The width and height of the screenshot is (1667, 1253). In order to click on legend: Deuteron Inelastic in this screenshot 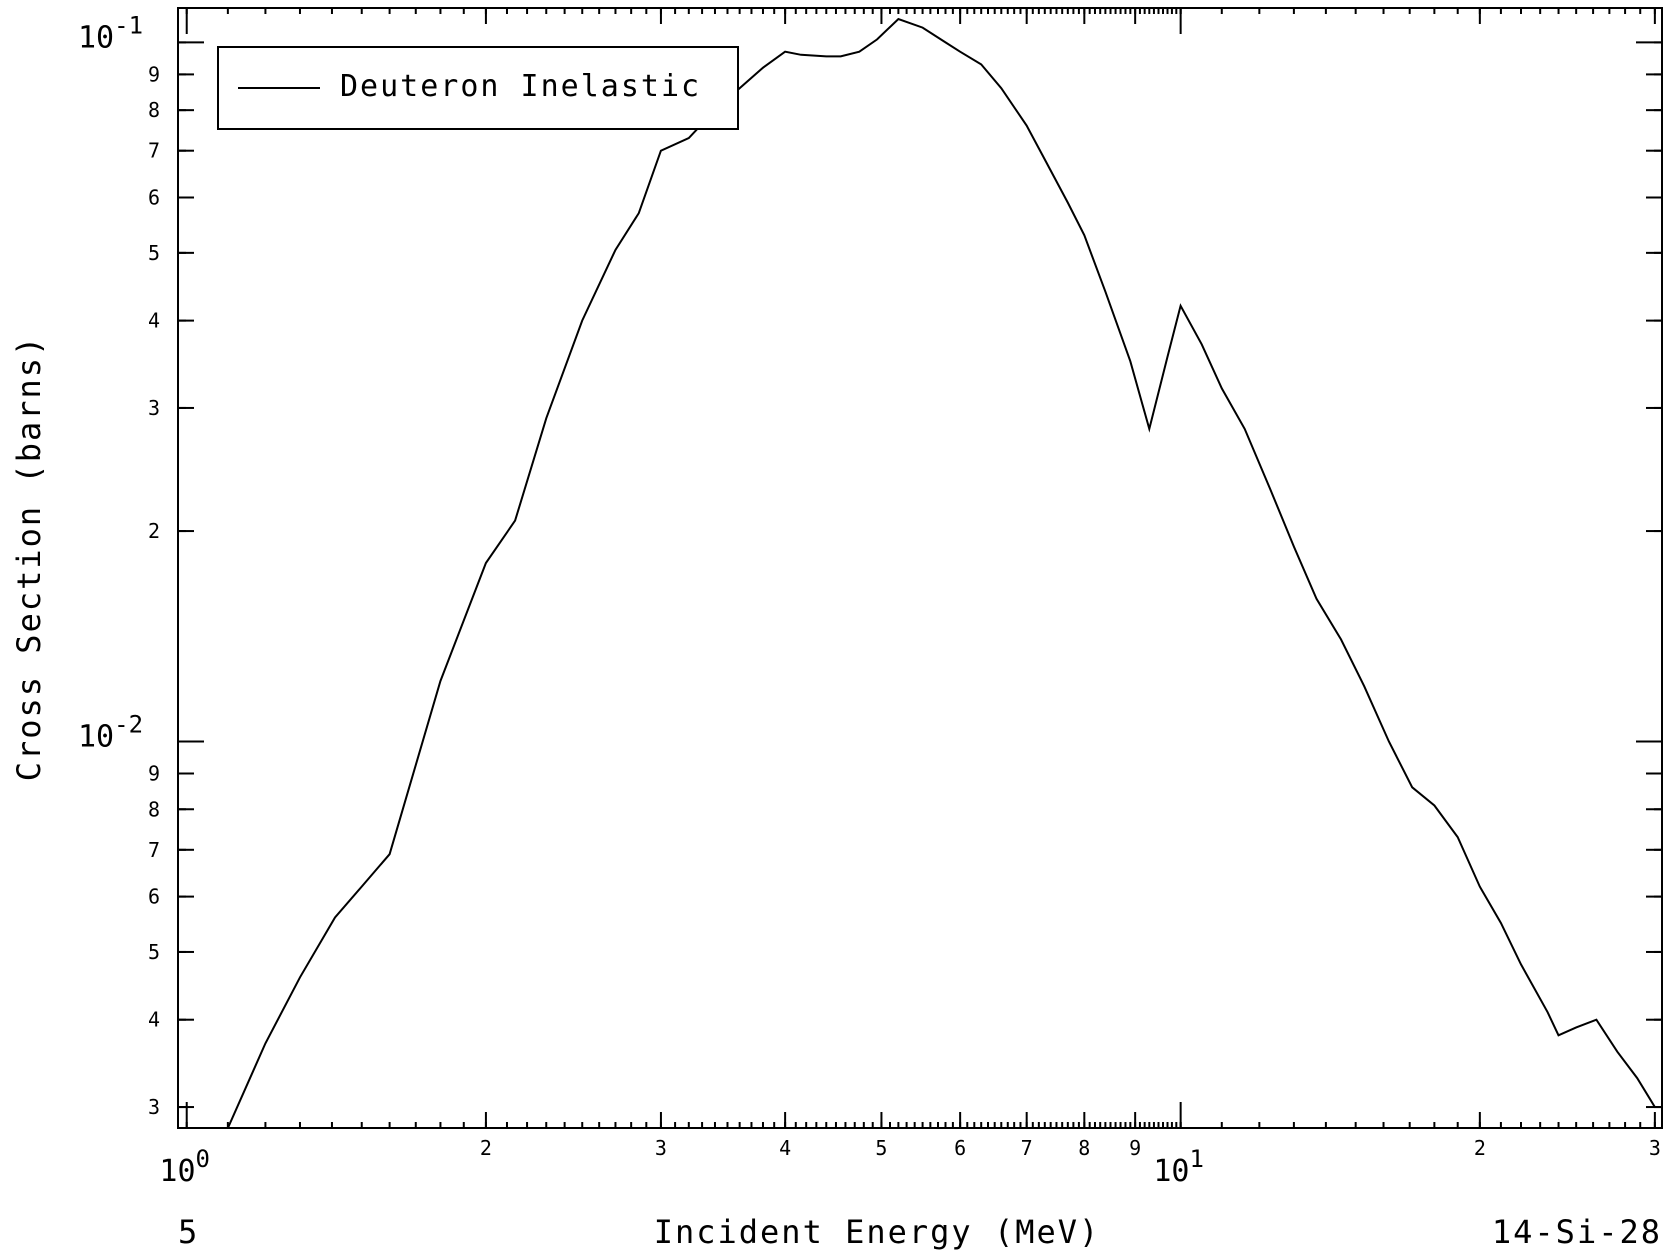, I will do `click(478, 88)`.